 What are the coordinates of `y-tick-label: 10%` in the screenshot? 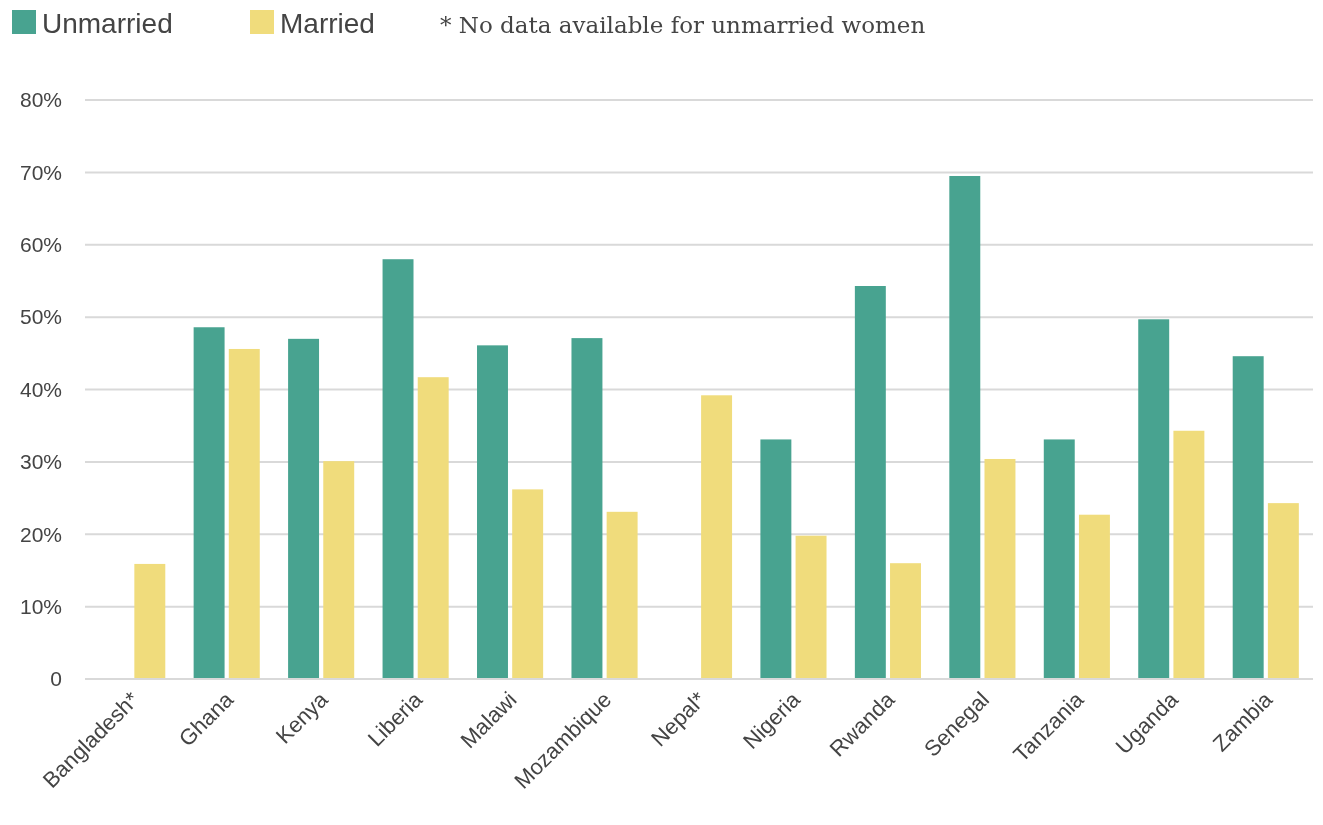 It's located at (40, 606).